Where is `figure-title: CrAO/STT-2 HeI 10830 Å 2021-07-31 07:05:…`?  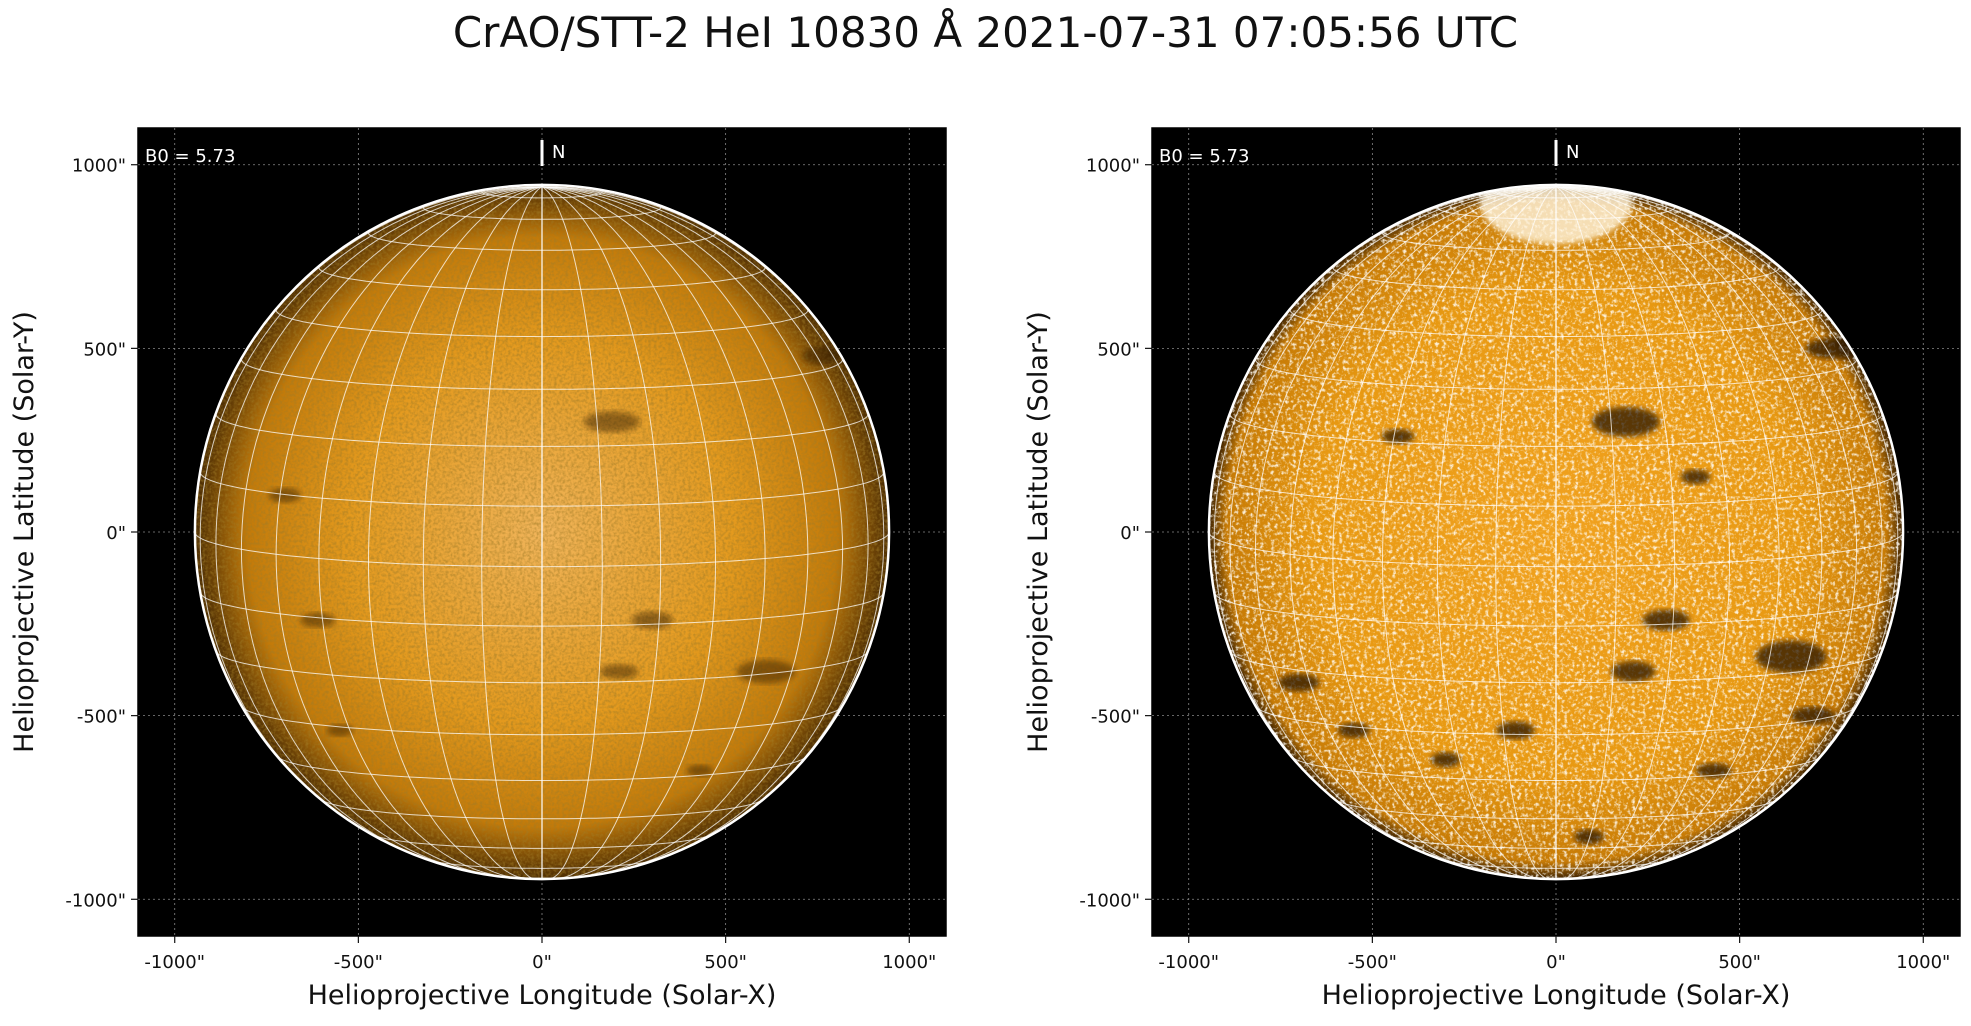 figure-title: CrAO/STT-2 HeI 10830 Å 2021-07-31 07:05:… is located at coordinates (985, 32).